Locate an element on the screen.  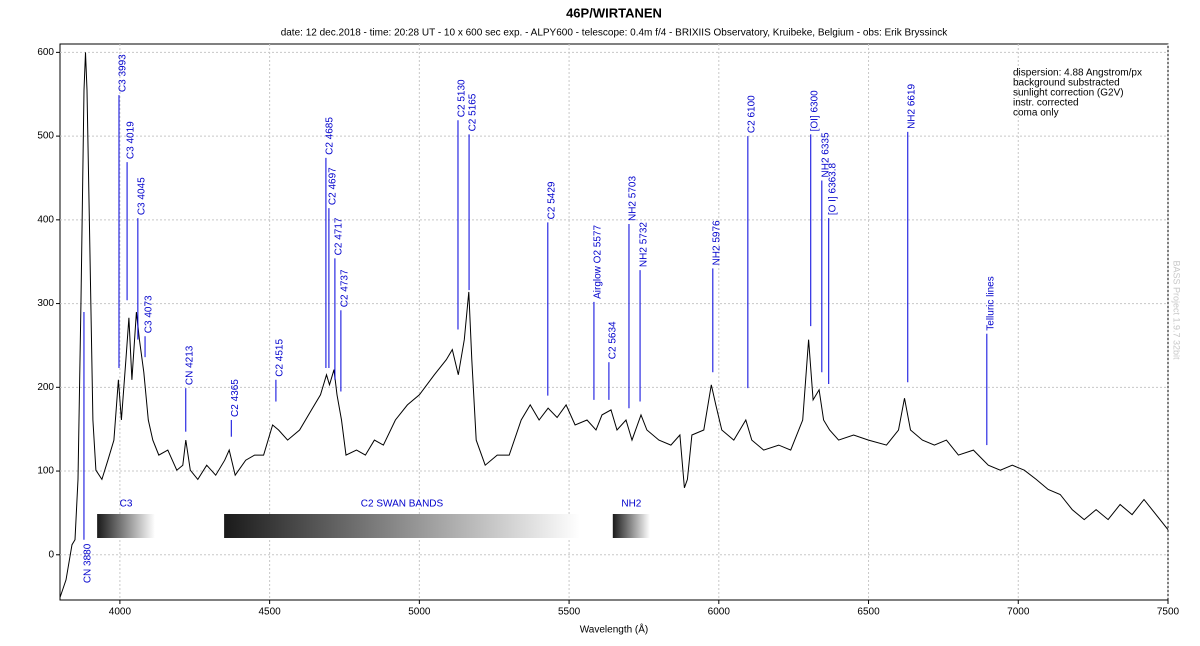
y-tick-label: 400 is located at coordinates (45, 219).